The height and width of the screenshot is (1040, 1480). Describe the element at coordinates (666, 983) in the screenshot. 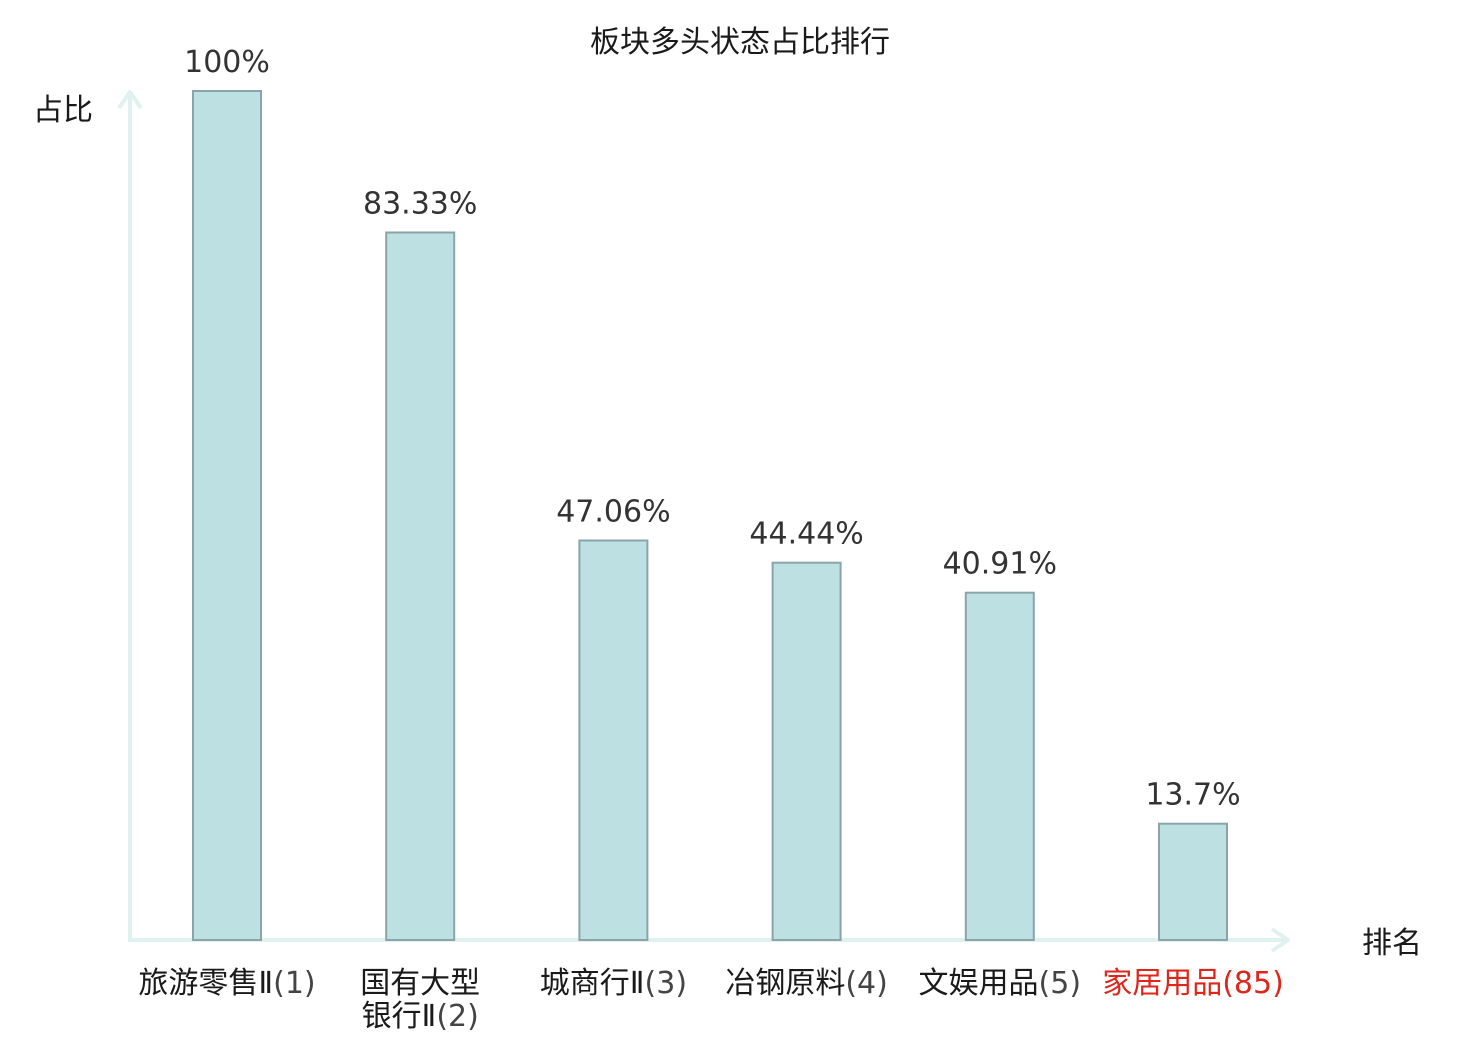

I see `category-rank-3: (3)` at that location.